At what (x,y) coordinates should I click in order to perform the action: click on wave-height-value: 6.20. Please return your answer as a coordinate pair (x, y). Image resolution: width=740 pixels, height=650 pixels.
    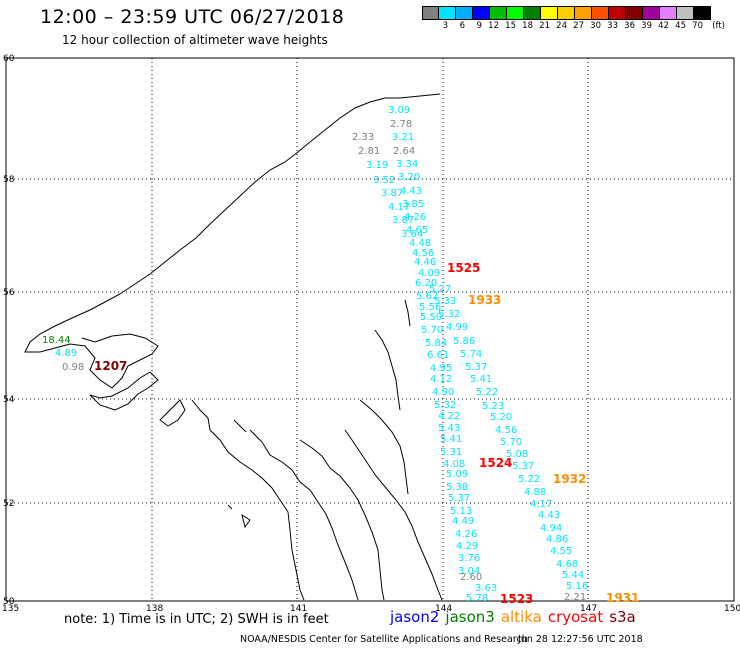
    Looking at the image, I should click on (426, 283).